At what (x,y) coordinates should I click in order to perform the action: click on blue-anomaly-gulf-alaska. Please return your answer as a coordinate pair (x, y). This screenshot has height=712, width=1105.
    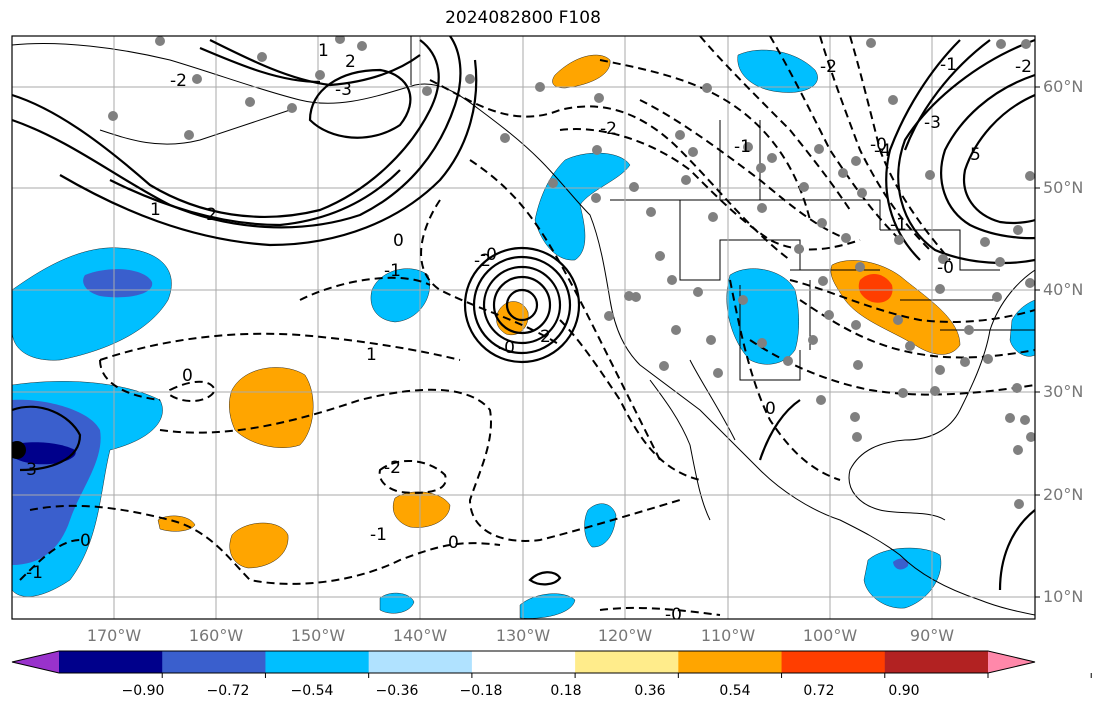
    Looking at the image, I should click on (777, 71).